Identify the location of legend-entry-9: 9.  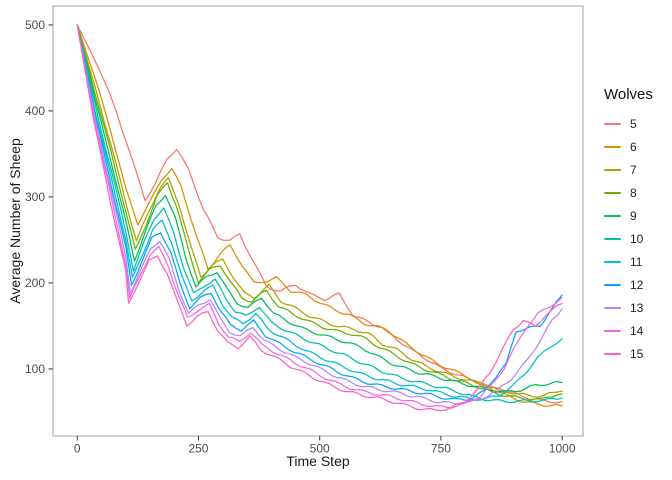
(637, 215).